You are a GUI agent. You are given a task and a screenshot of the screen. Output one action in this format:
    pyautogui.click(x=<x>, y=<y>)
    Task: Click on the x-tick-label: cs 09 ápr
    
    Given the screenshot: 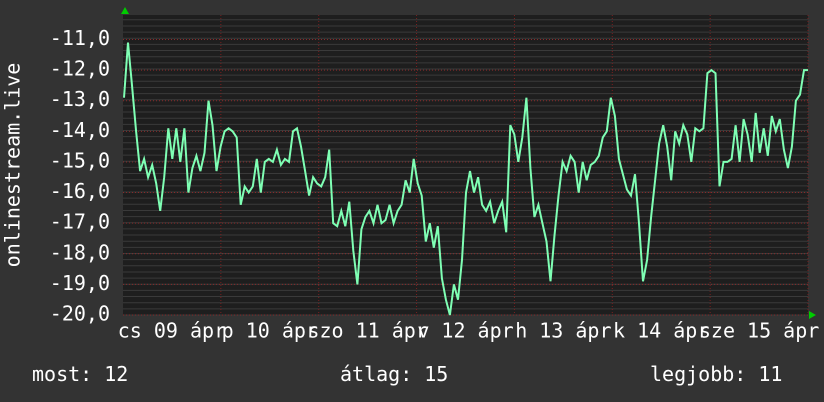 What is the action you would take?
    pyautogui.click(x=172, y=331)
    